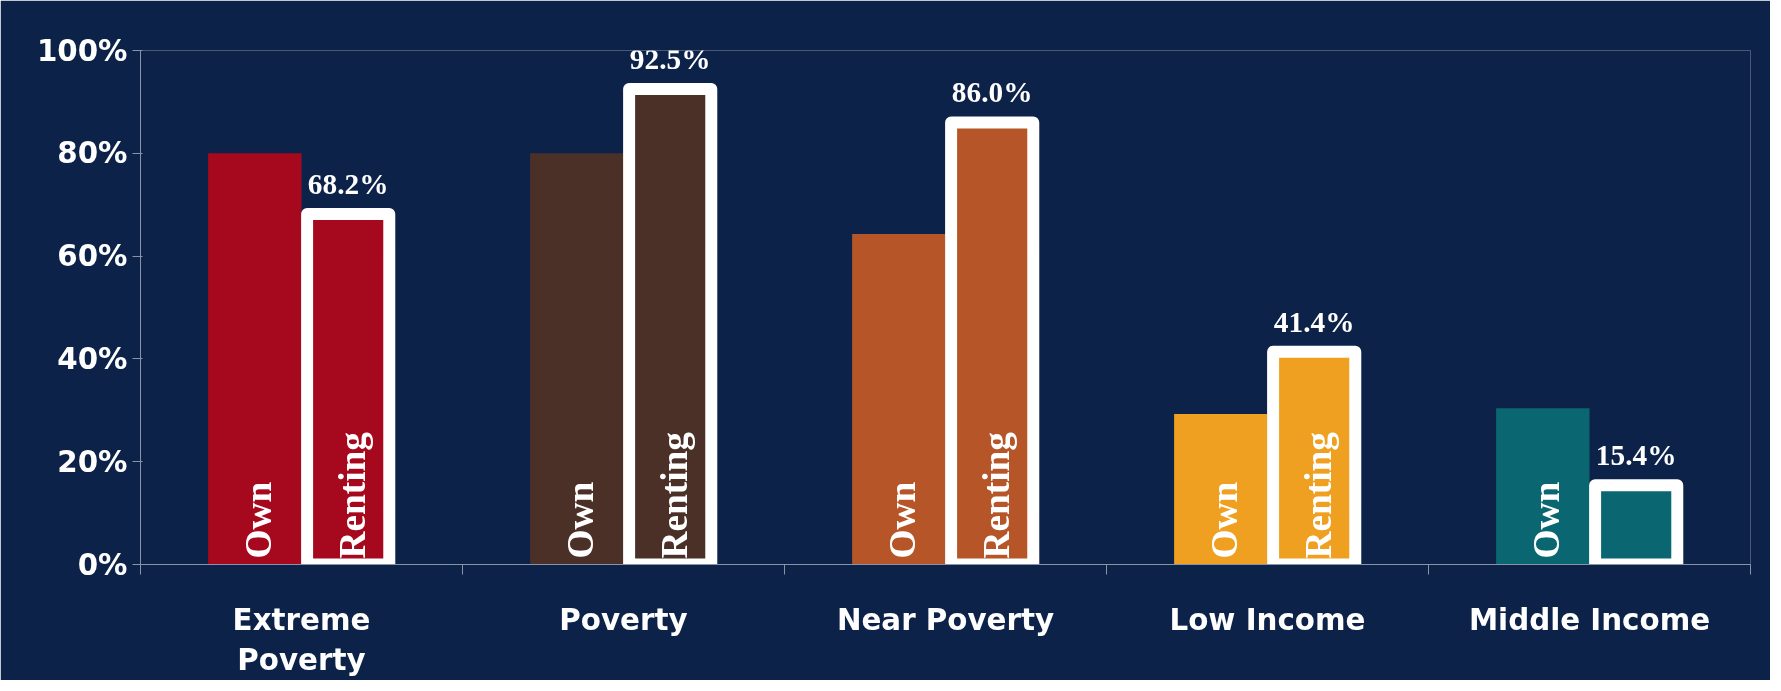  Describe the element at coordinates (82, 50) in the screenshot. I see `y-tick-label: 100%` at that location.